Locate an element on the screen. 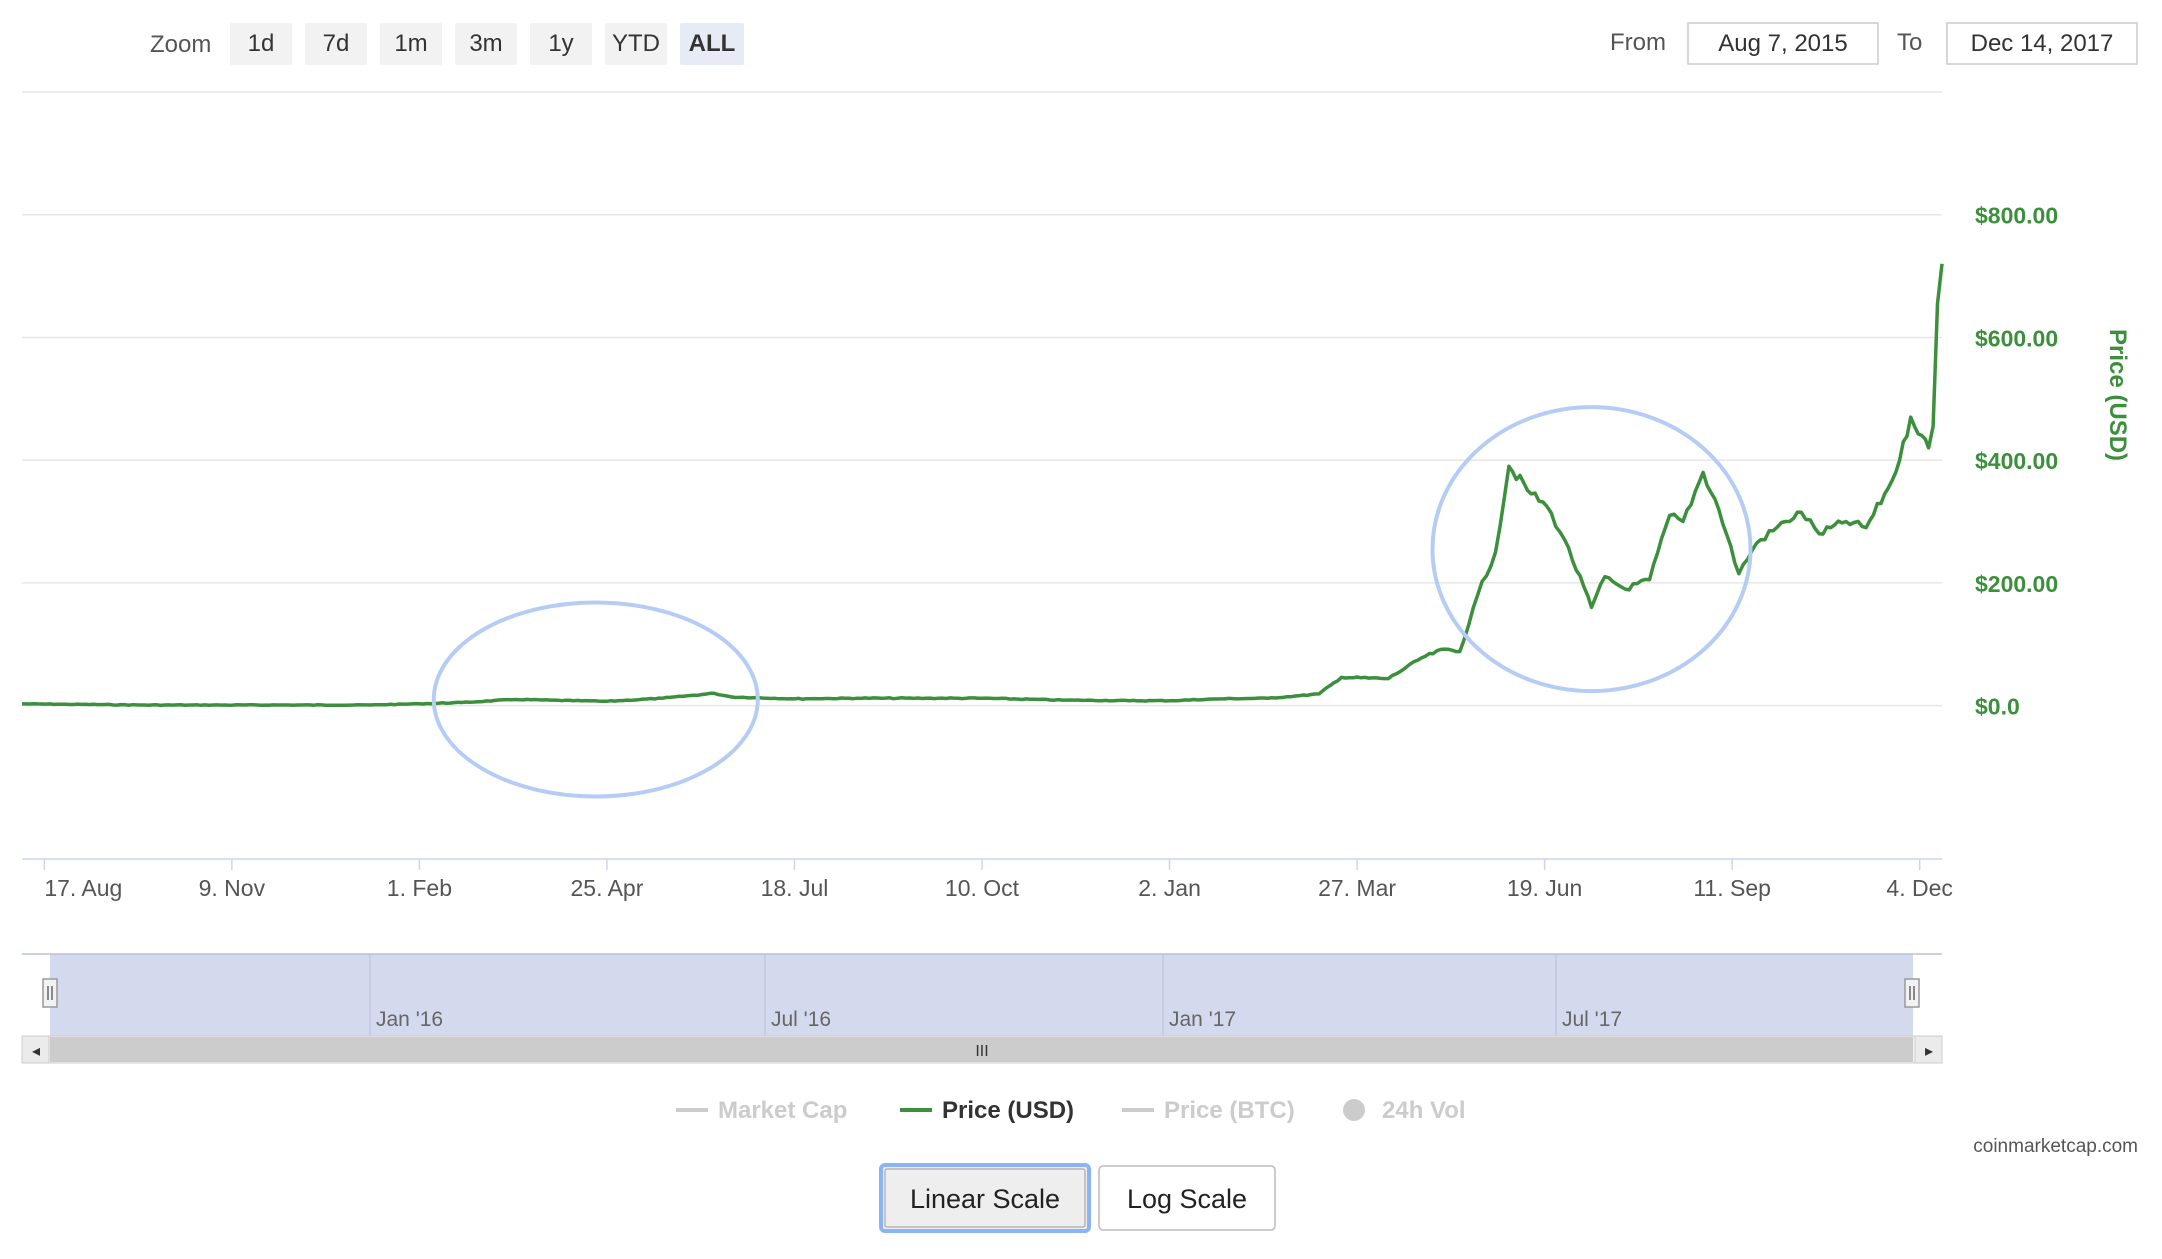 The width and height of the screenshot is (2162, 1259). zoom-buttons: 1d 7d 1m 3m 1y YTD ALL is located at coordinates (487, 44).